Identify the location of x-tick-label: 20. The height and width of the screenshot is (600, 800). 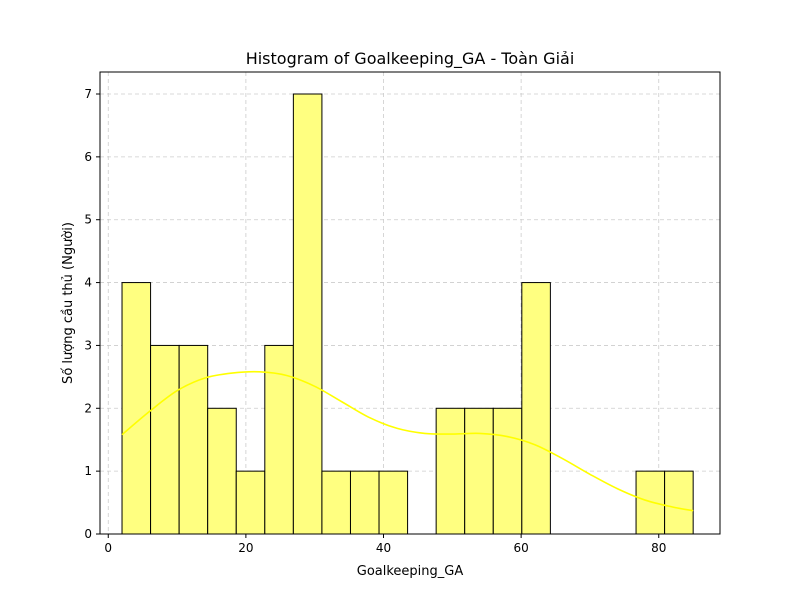
(245, 548).